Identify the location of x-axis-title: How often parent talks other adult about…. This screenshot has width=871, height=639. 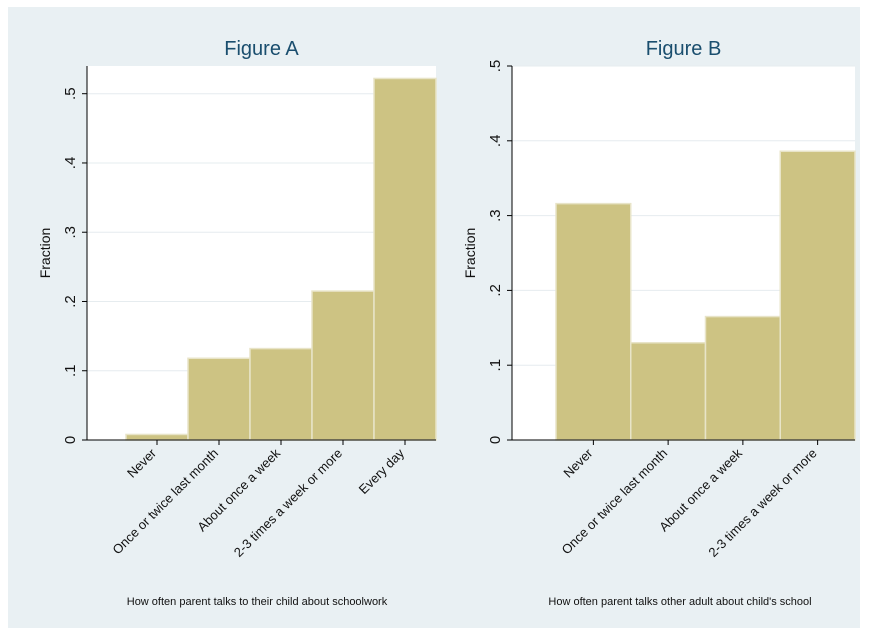
(679, 602).